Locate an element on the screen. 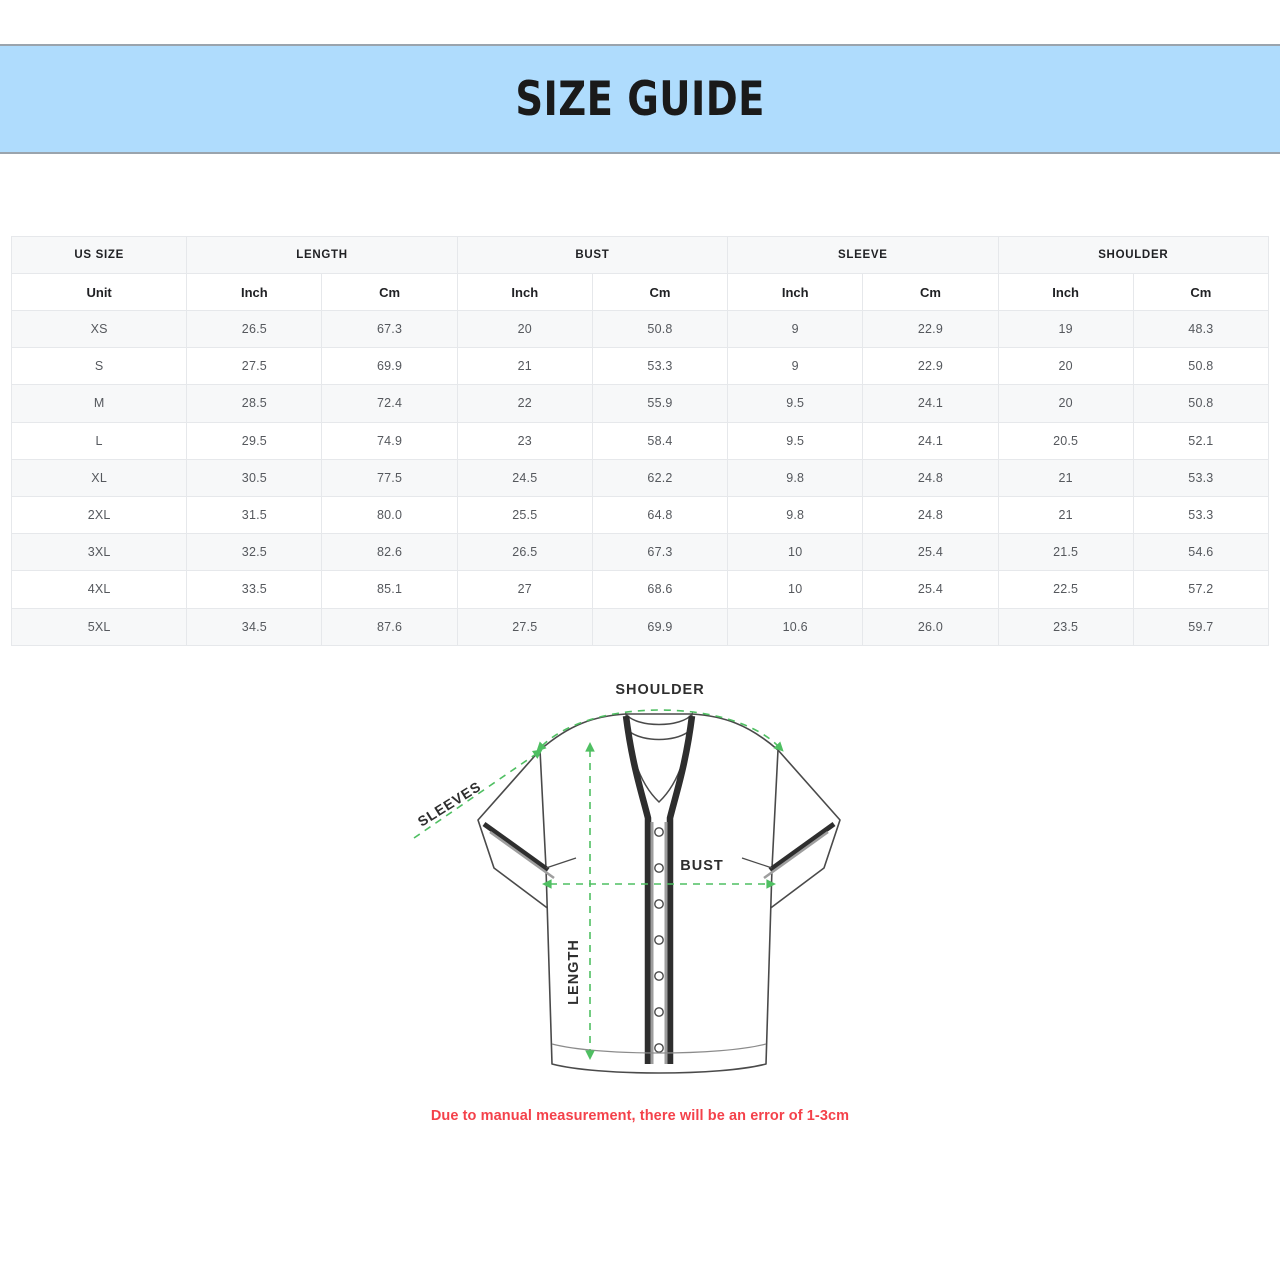 Image resolution: width=1280 pixels, height=1280 pixels. cell-sleeve-cm: 25.4 is located at coordinates (930, 552).